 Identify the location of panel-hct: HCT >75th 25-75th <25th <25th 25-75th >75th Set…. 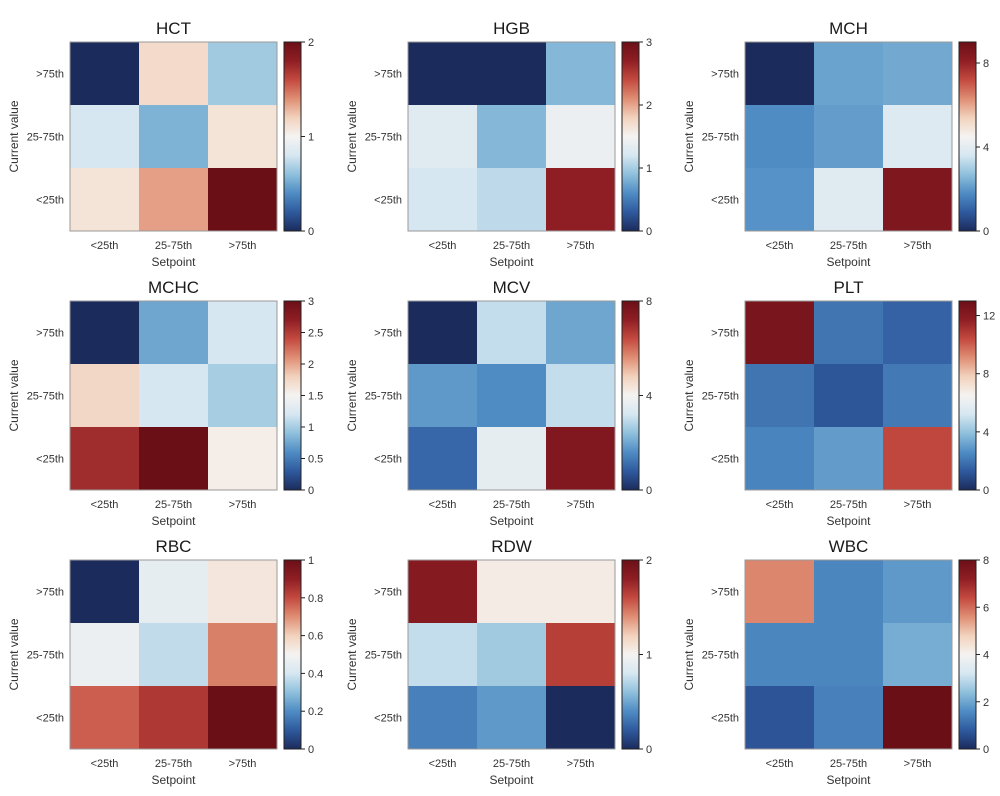
(160, 144).